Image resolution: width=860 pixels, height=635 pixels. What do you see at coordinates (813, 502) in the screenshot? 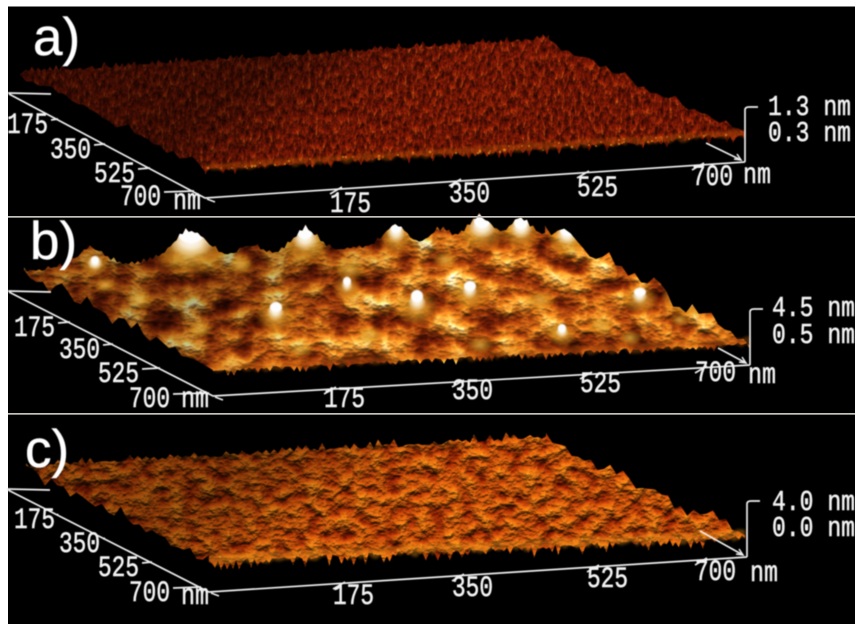
I see `svg-text: 4.0 nm` at bounding box center [813, 502].